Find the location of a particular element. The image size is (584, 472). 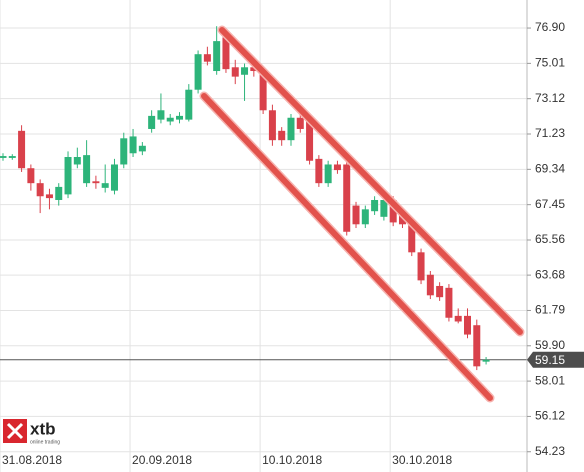

y-tick-label: 54.23 is located at coordinates (550, 451).